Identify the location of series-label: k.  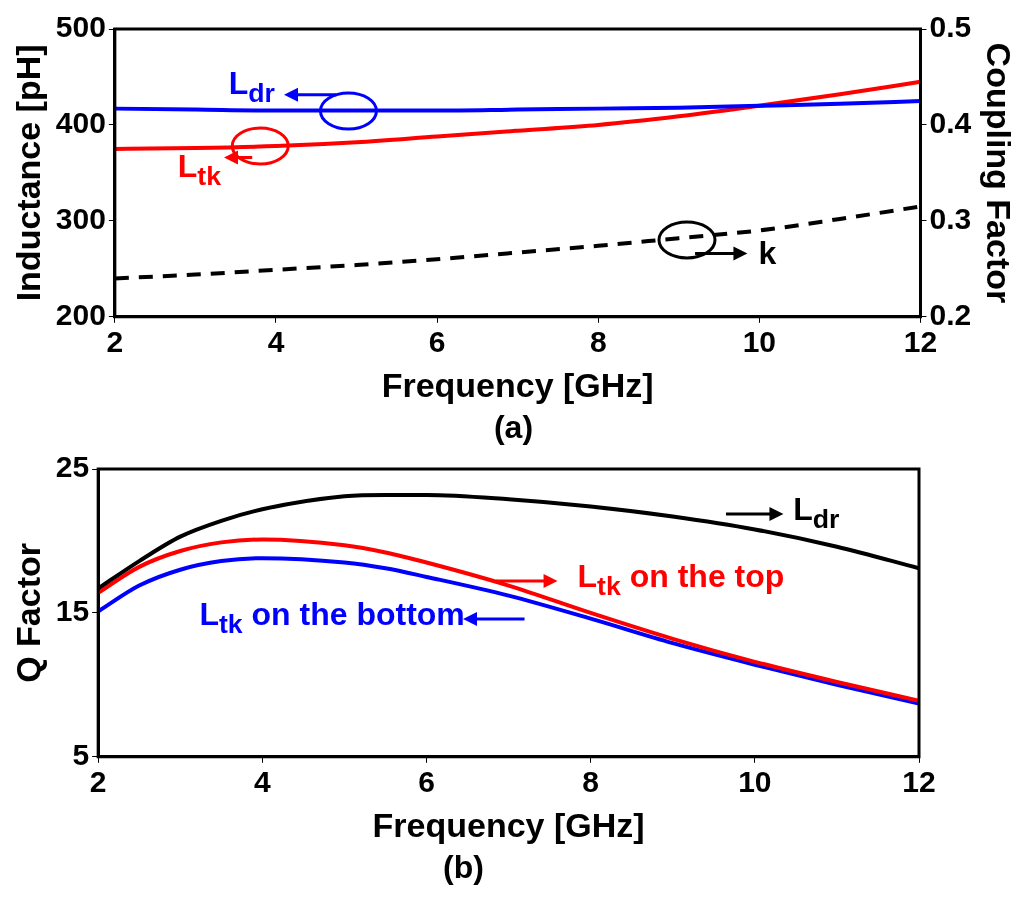
(767, 253).